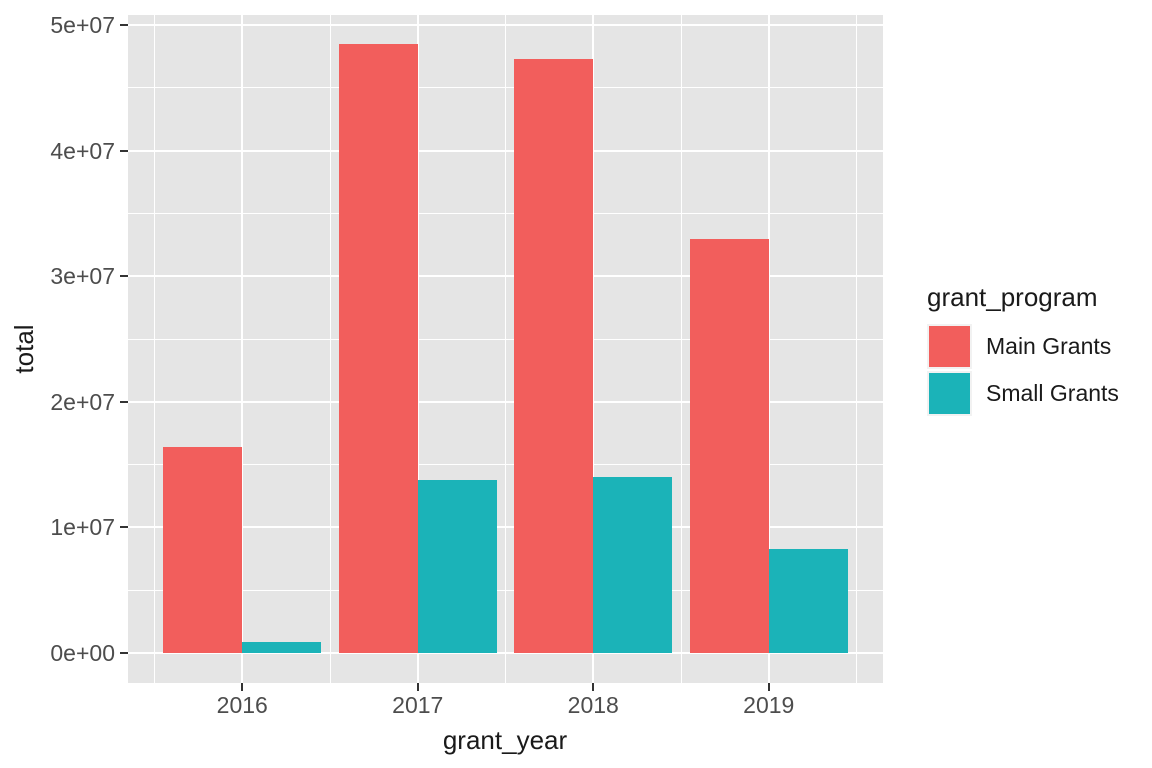 This screenshot has height=768, width=1152. What do you see at coordinates (554, 355) in the screenshot?
I see `bar-main-grants-2018` at bounding box center [554, 355].